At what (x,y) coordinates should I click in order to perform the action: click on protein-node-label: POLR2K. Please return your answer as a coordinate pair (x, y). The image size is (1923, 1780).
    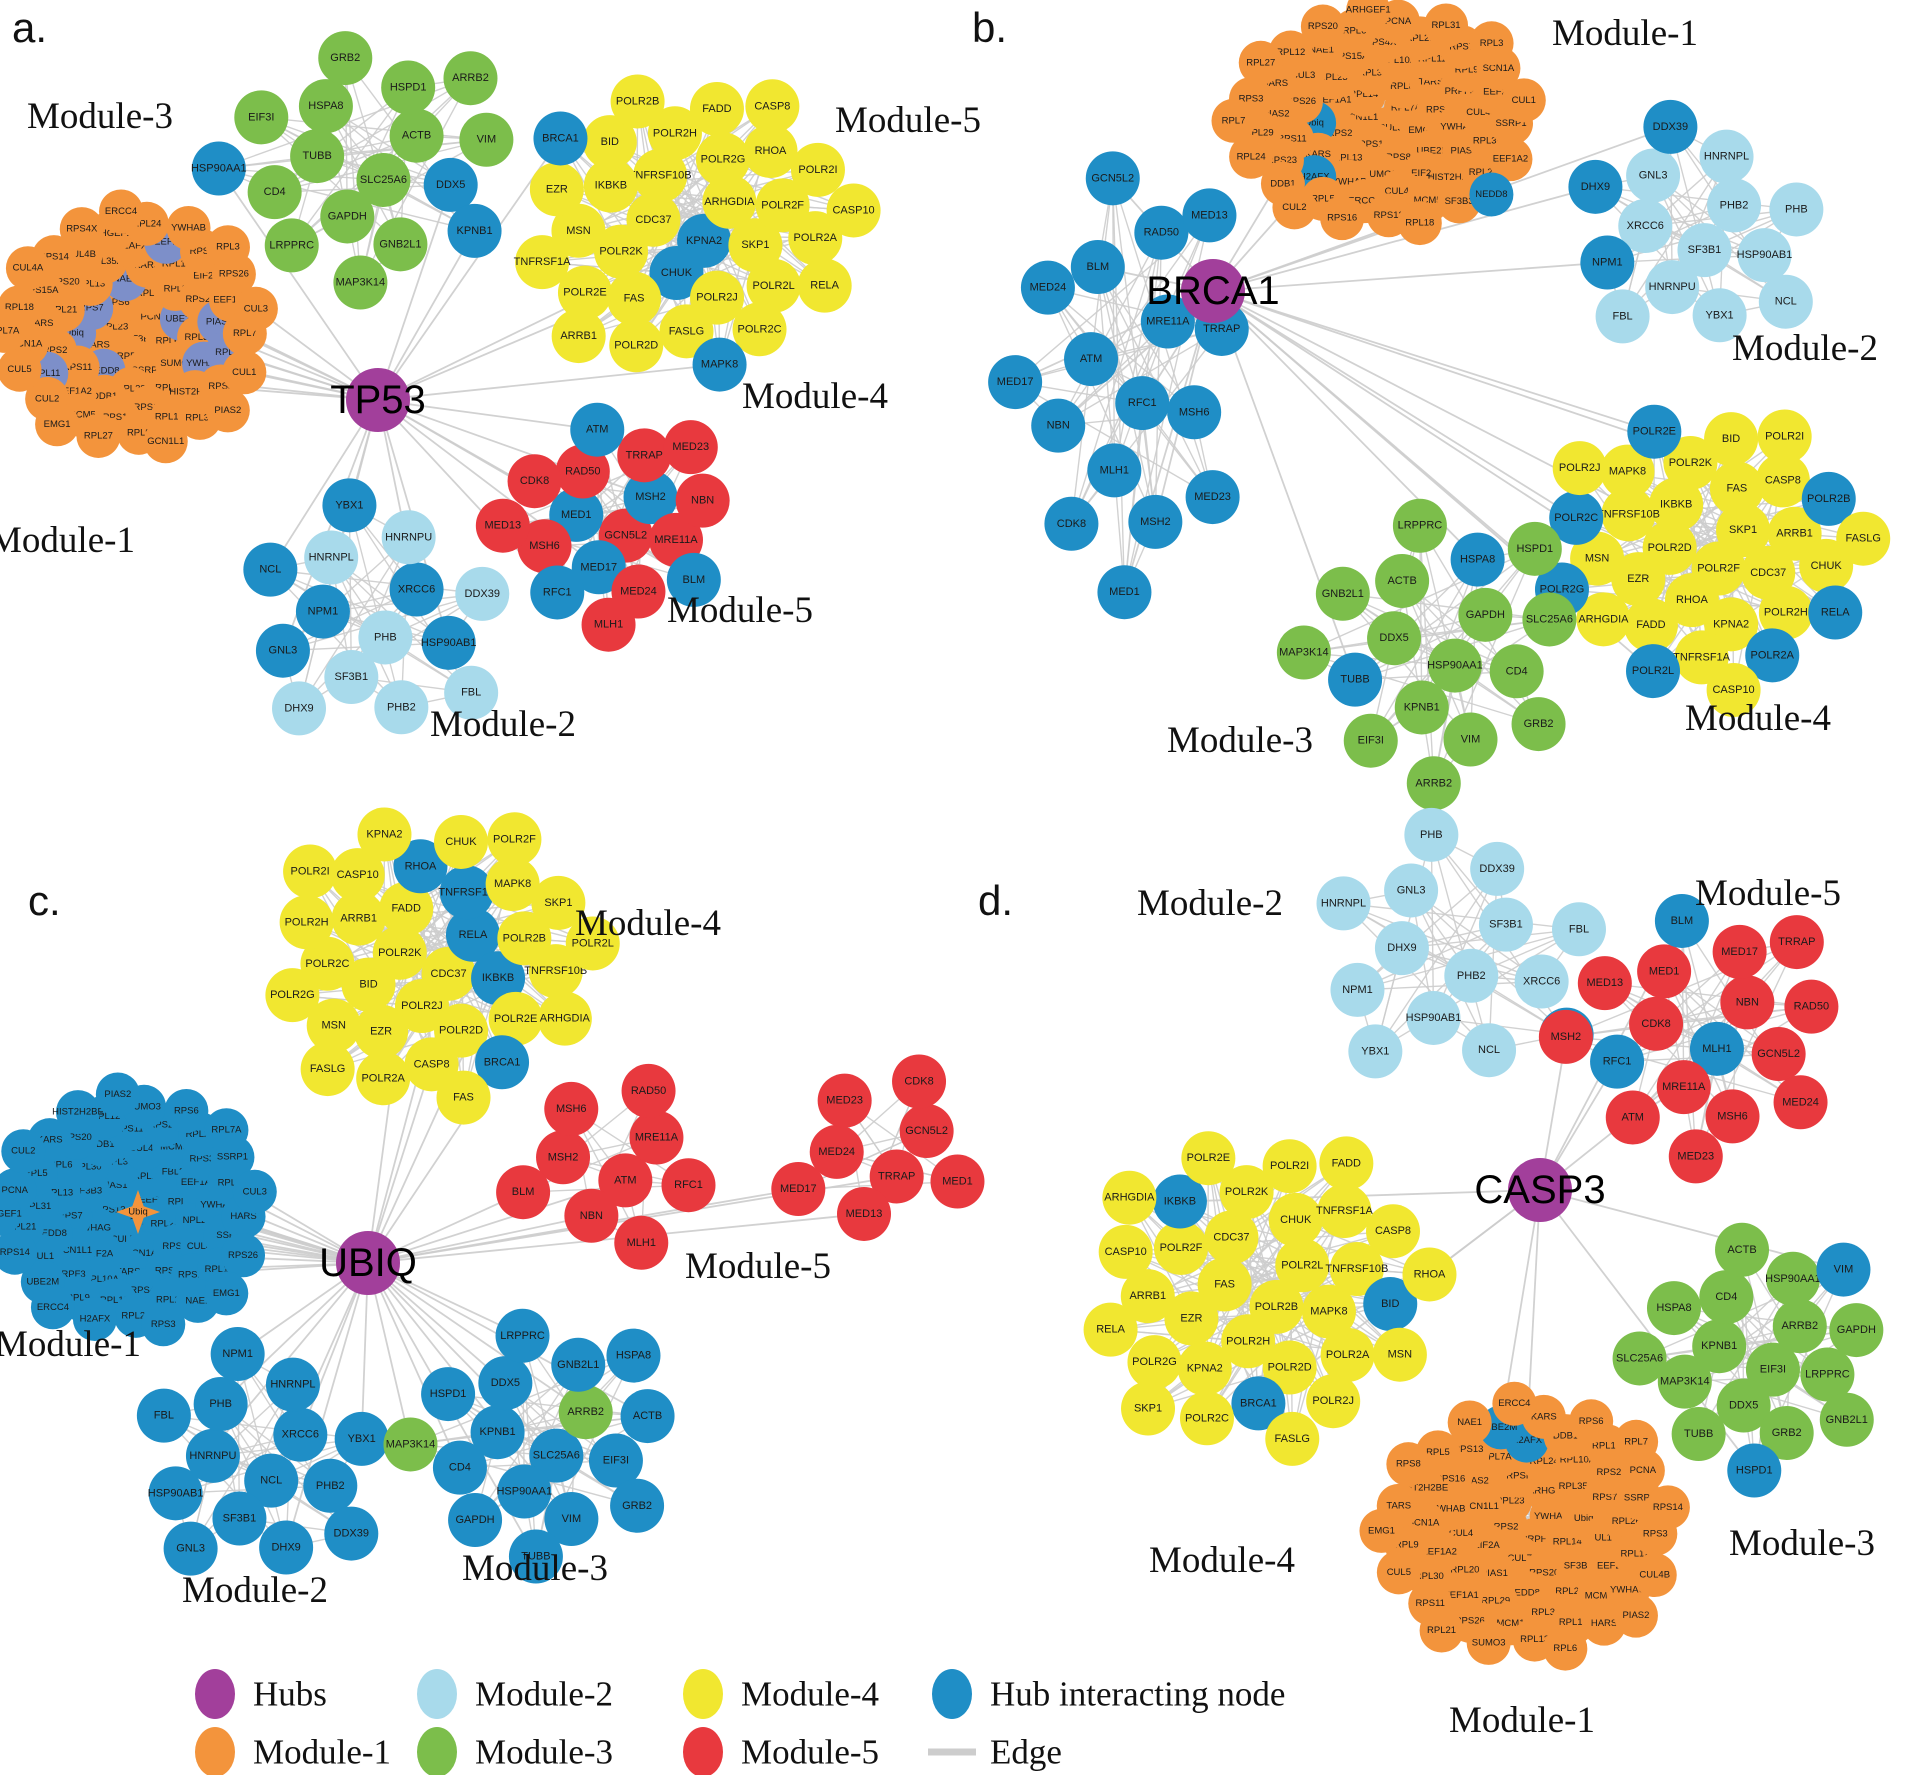
    Looking at the image, I should click on (621, 252).